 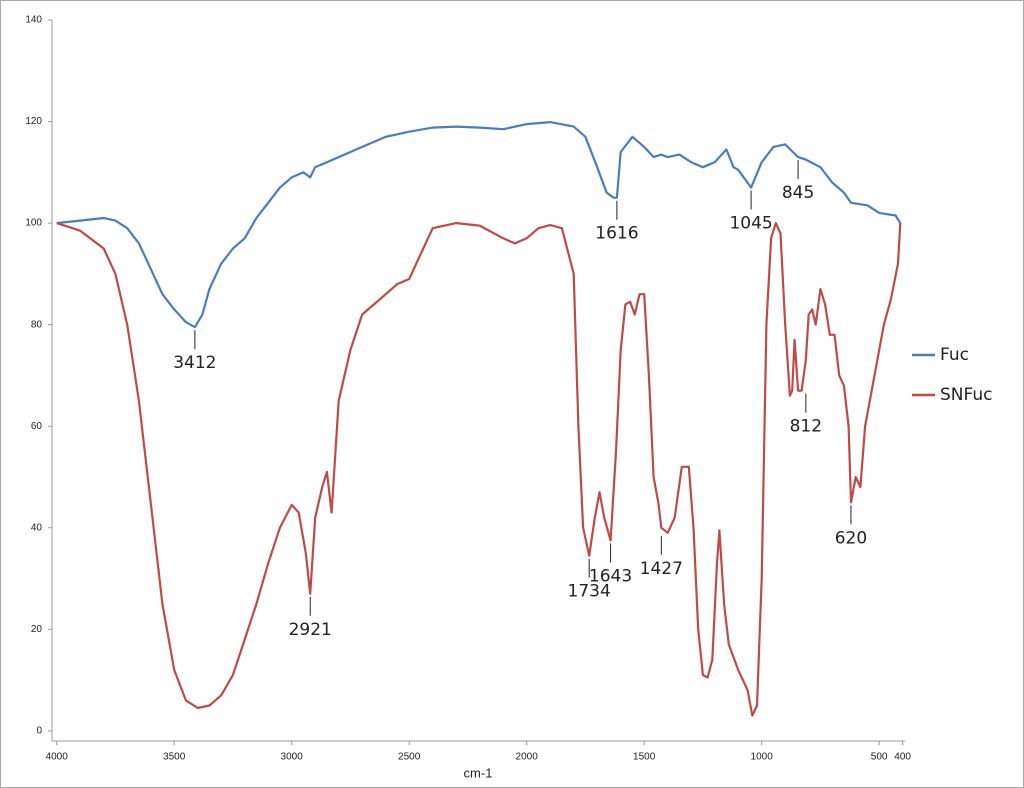 I want to click on annotation-label: 845, so click(x=798, y=193).